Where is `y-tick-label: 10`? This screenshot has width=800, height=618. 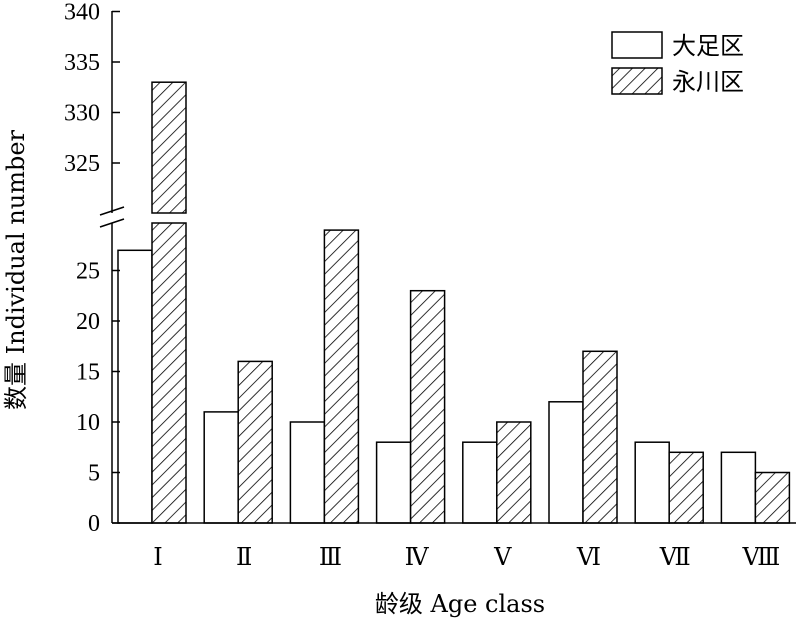 y-tick-label: 10 is located at coordinates (88, 423).